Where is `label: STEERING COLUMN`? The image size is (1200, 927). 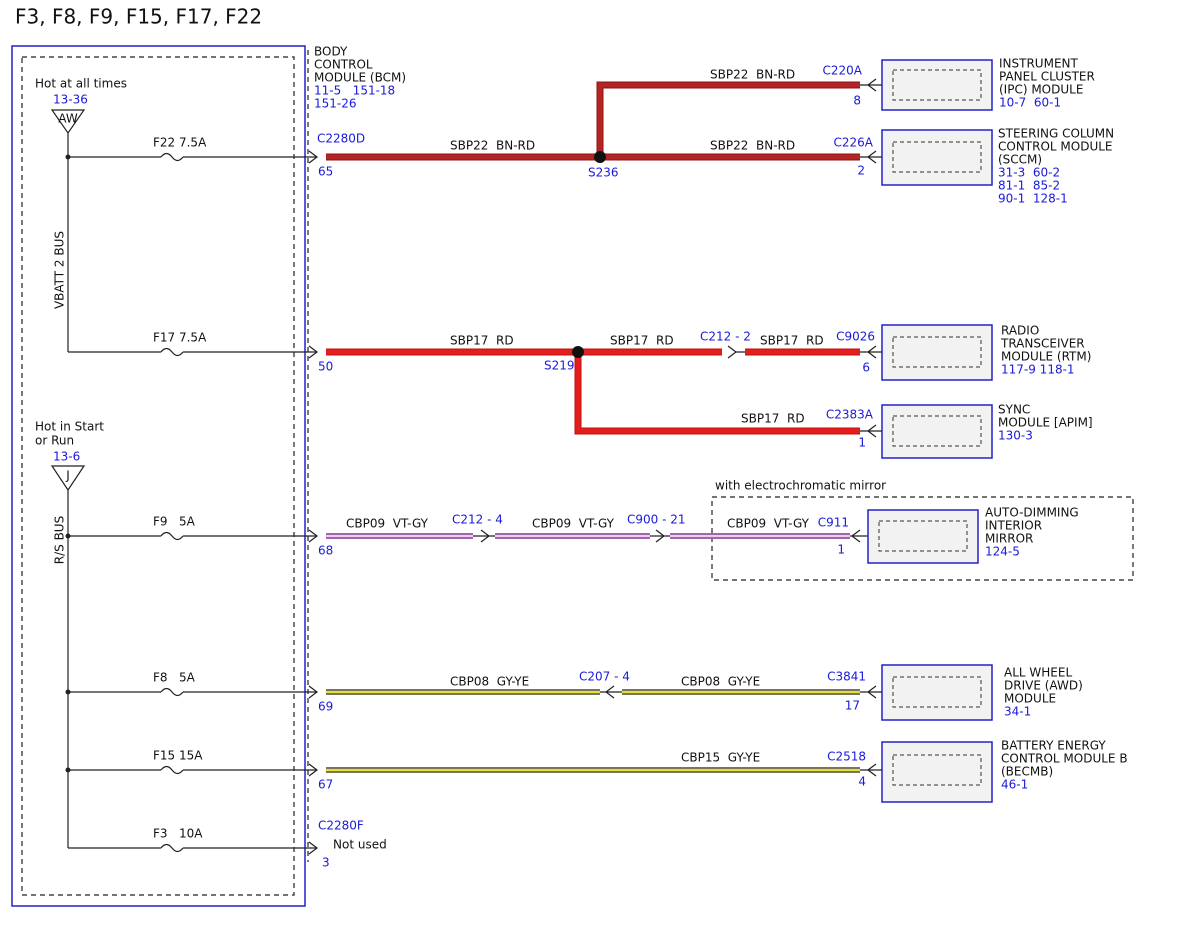
label: STEERING COLUMN is located at coordinates (1056, 134).